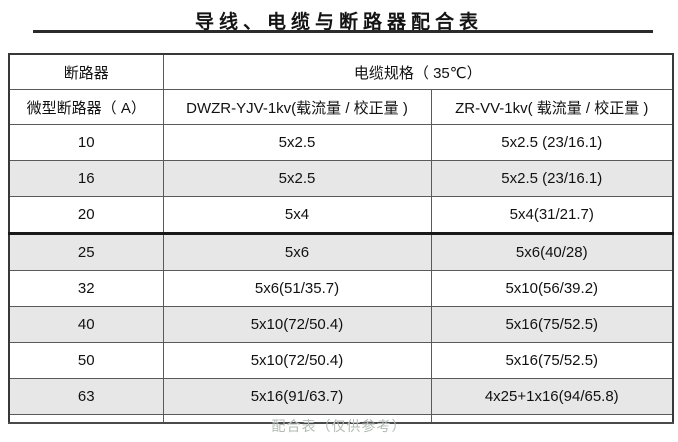  I want to click on page-title: 导线、电缆与断路器配合表, so click(338, 22).